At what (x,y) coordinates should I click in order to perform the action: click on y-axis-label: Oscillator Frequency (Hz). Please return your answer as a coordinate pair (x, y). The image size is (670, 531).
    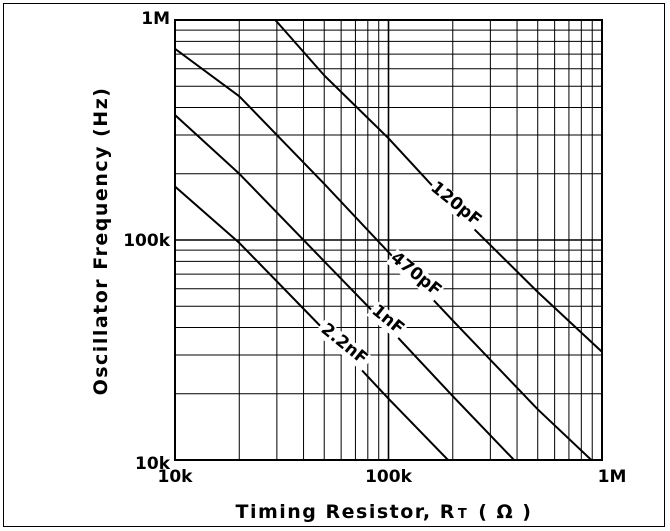
    Looking at the image, I should click on (101, 241).